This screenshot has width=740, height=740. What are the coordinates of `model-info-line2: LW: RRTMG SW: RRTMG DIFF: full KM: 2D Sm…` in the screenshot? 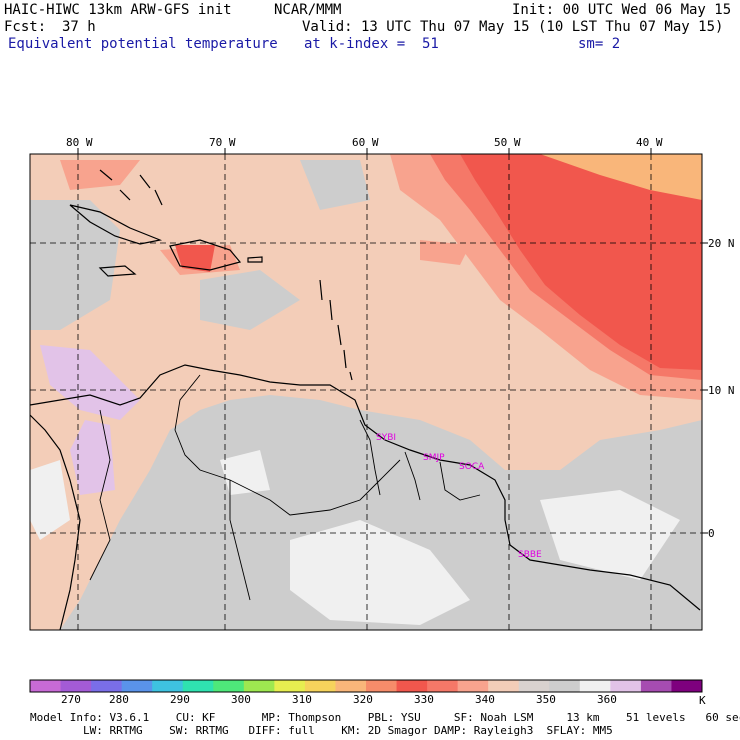 It's located at (321, 730).